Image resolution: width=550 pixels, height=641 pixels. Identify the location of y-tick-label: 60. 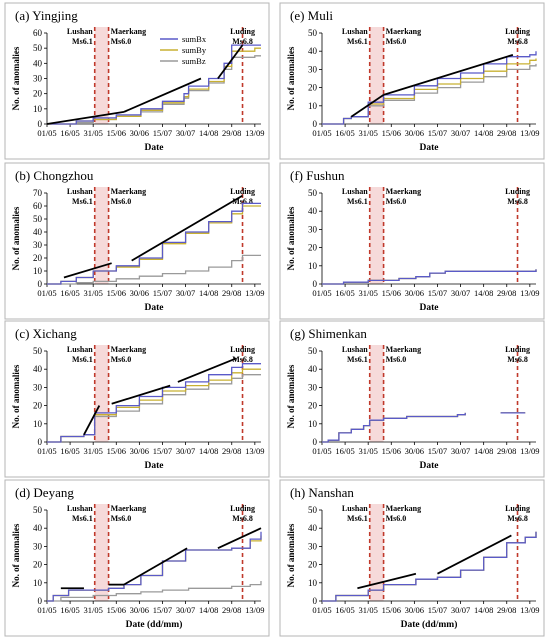
(38, 206).